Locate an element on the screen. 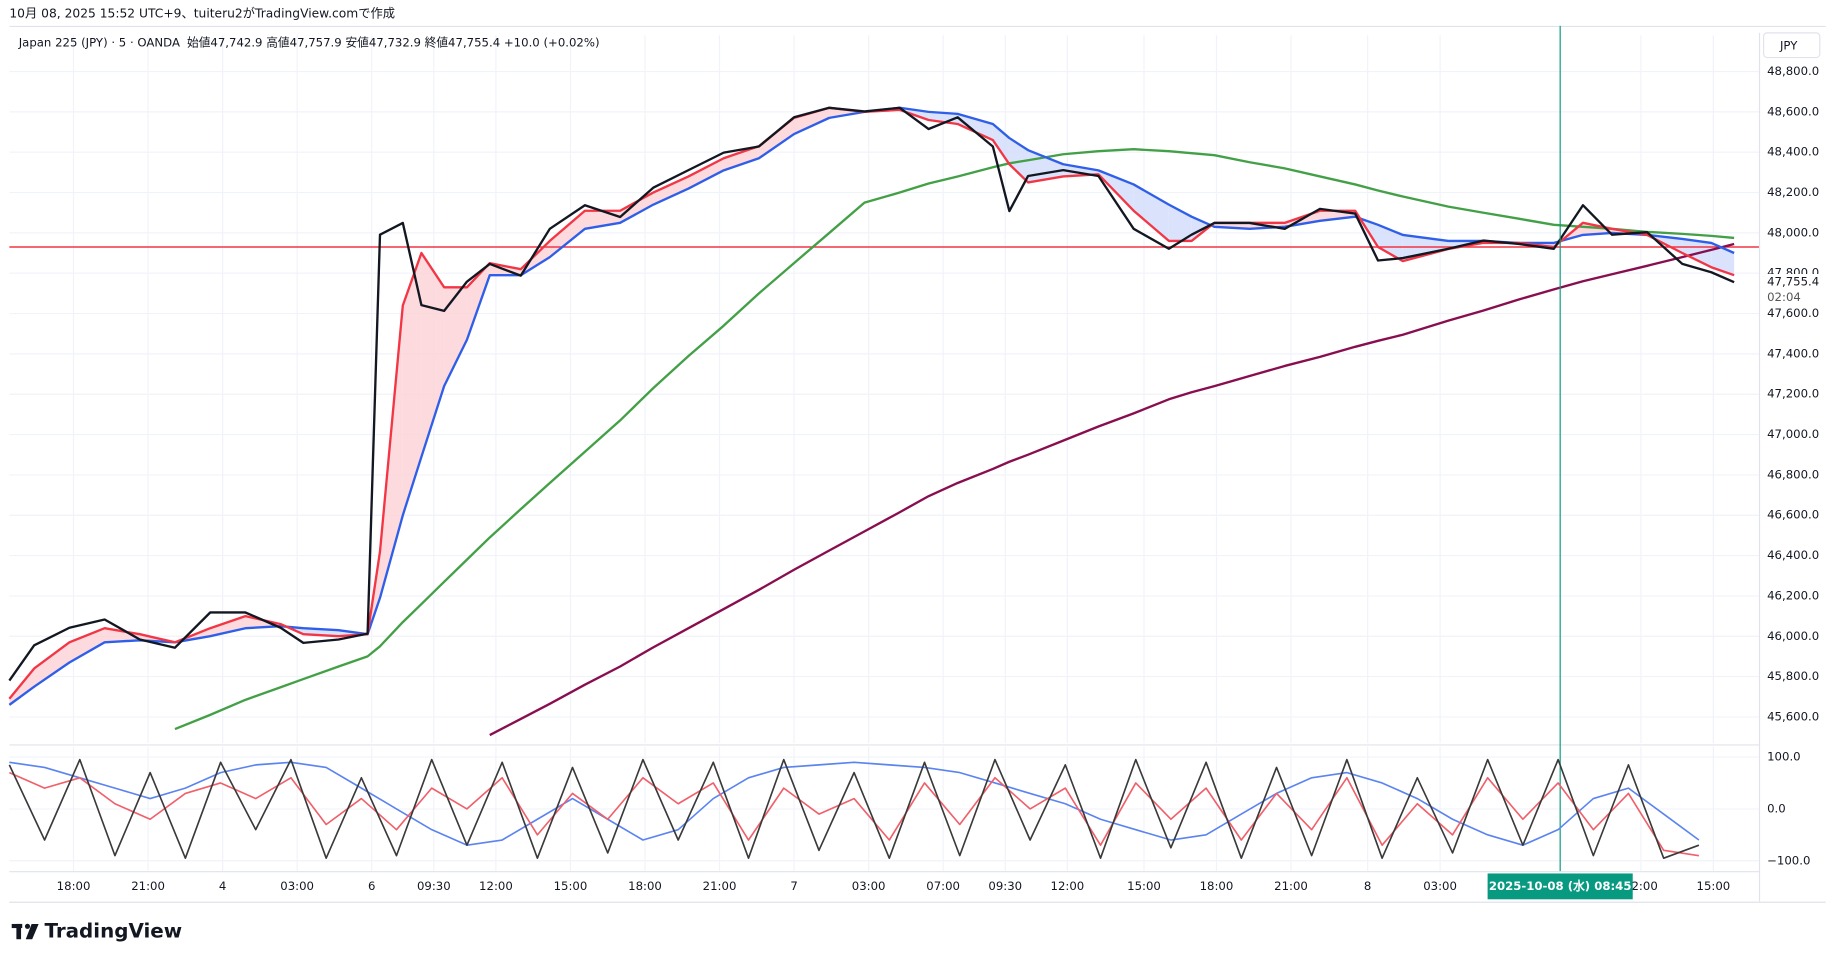 The width and height of the screenshot is (1835, 958). crosshair-label-box is located at coordinates (1560, 886).